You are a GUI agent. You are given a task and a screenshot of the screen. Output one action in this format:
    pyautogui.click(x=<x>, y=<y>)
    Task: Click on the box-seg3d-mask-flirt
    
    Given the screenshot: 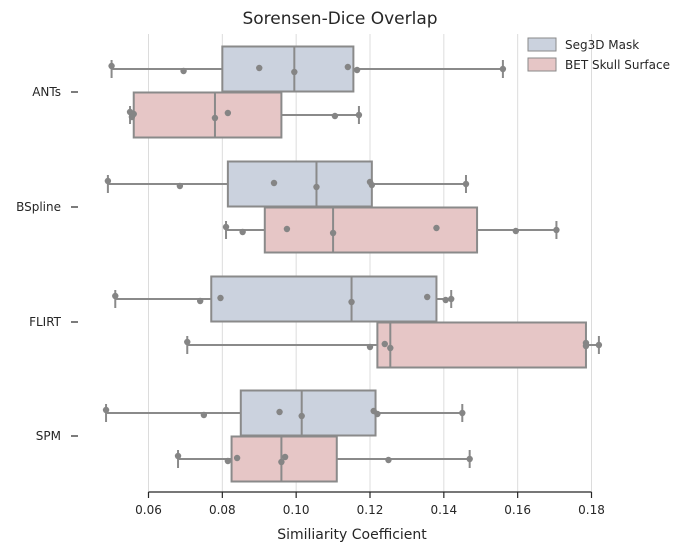 What is the action you would take?
    pyautogui.click(x=283, y=299)
    